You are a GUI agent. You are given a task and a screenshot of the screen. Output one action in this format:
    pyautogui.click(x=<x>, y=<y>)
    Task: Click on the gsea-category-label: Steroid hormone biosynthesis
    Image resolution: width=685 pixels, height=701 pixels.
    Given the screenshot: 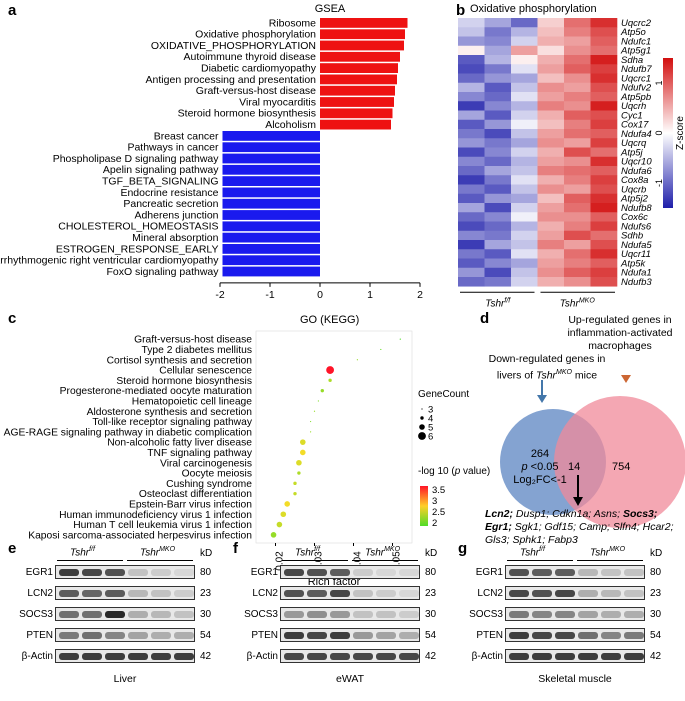 What is the action you would take?
    pyautogui.click(x=247, y=114)
    